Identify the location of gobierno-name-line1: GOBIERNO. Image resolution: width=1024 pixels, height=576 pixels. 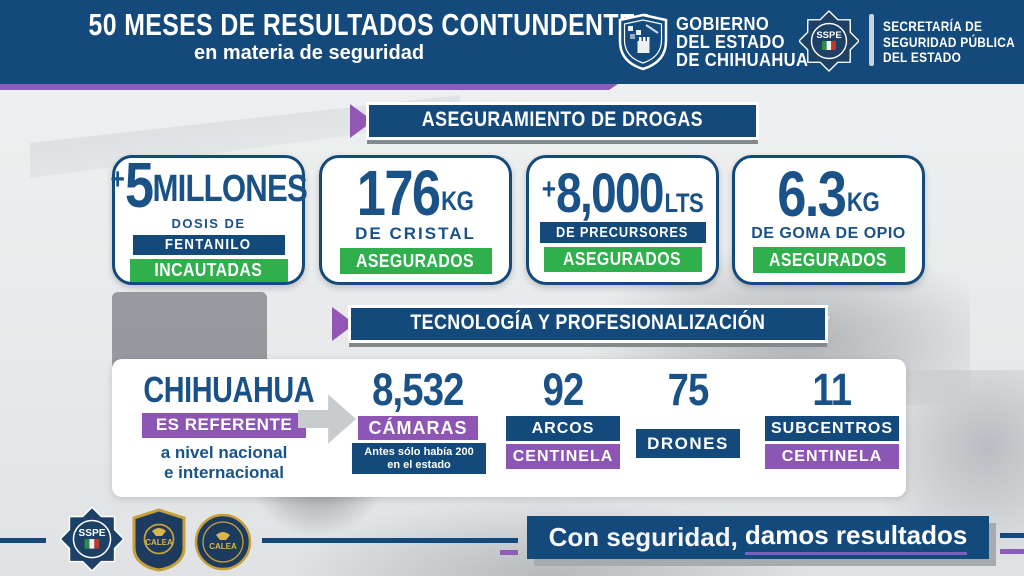
(723, 24).